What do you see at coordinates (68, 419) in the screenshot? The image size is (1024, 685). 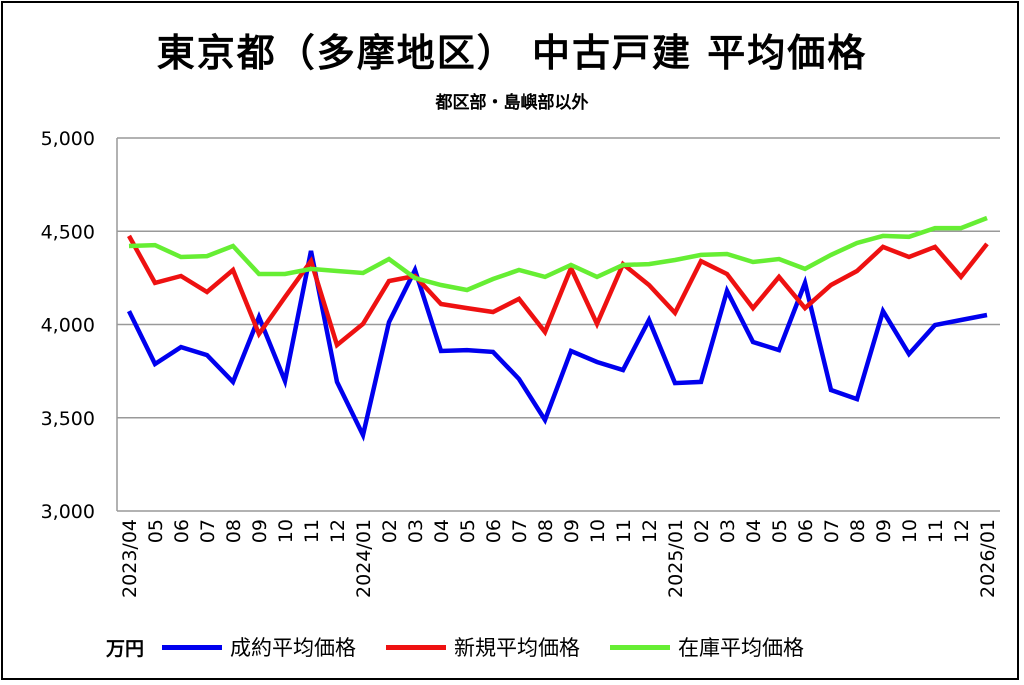 I see `y-tick-label: 3,500` at bounding box center [68, 419].